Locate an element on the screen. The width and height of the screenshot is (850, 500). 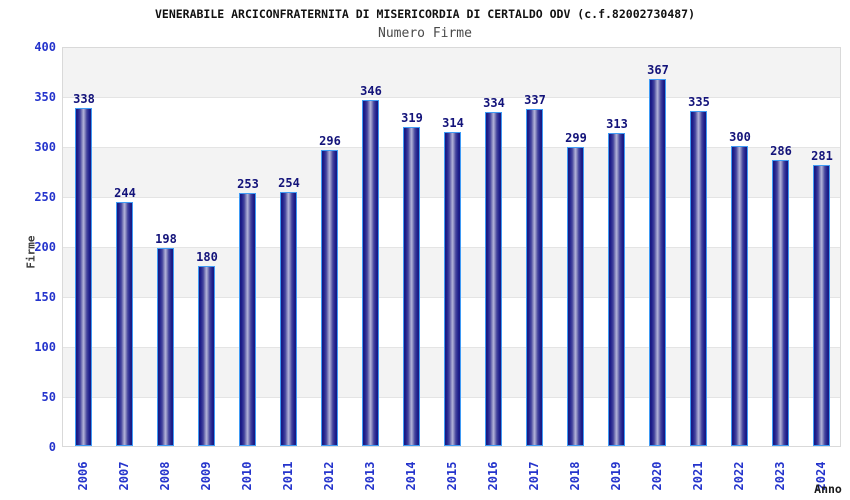
chart-subtitle: Numero Firme is located at coordinates (425, 33).